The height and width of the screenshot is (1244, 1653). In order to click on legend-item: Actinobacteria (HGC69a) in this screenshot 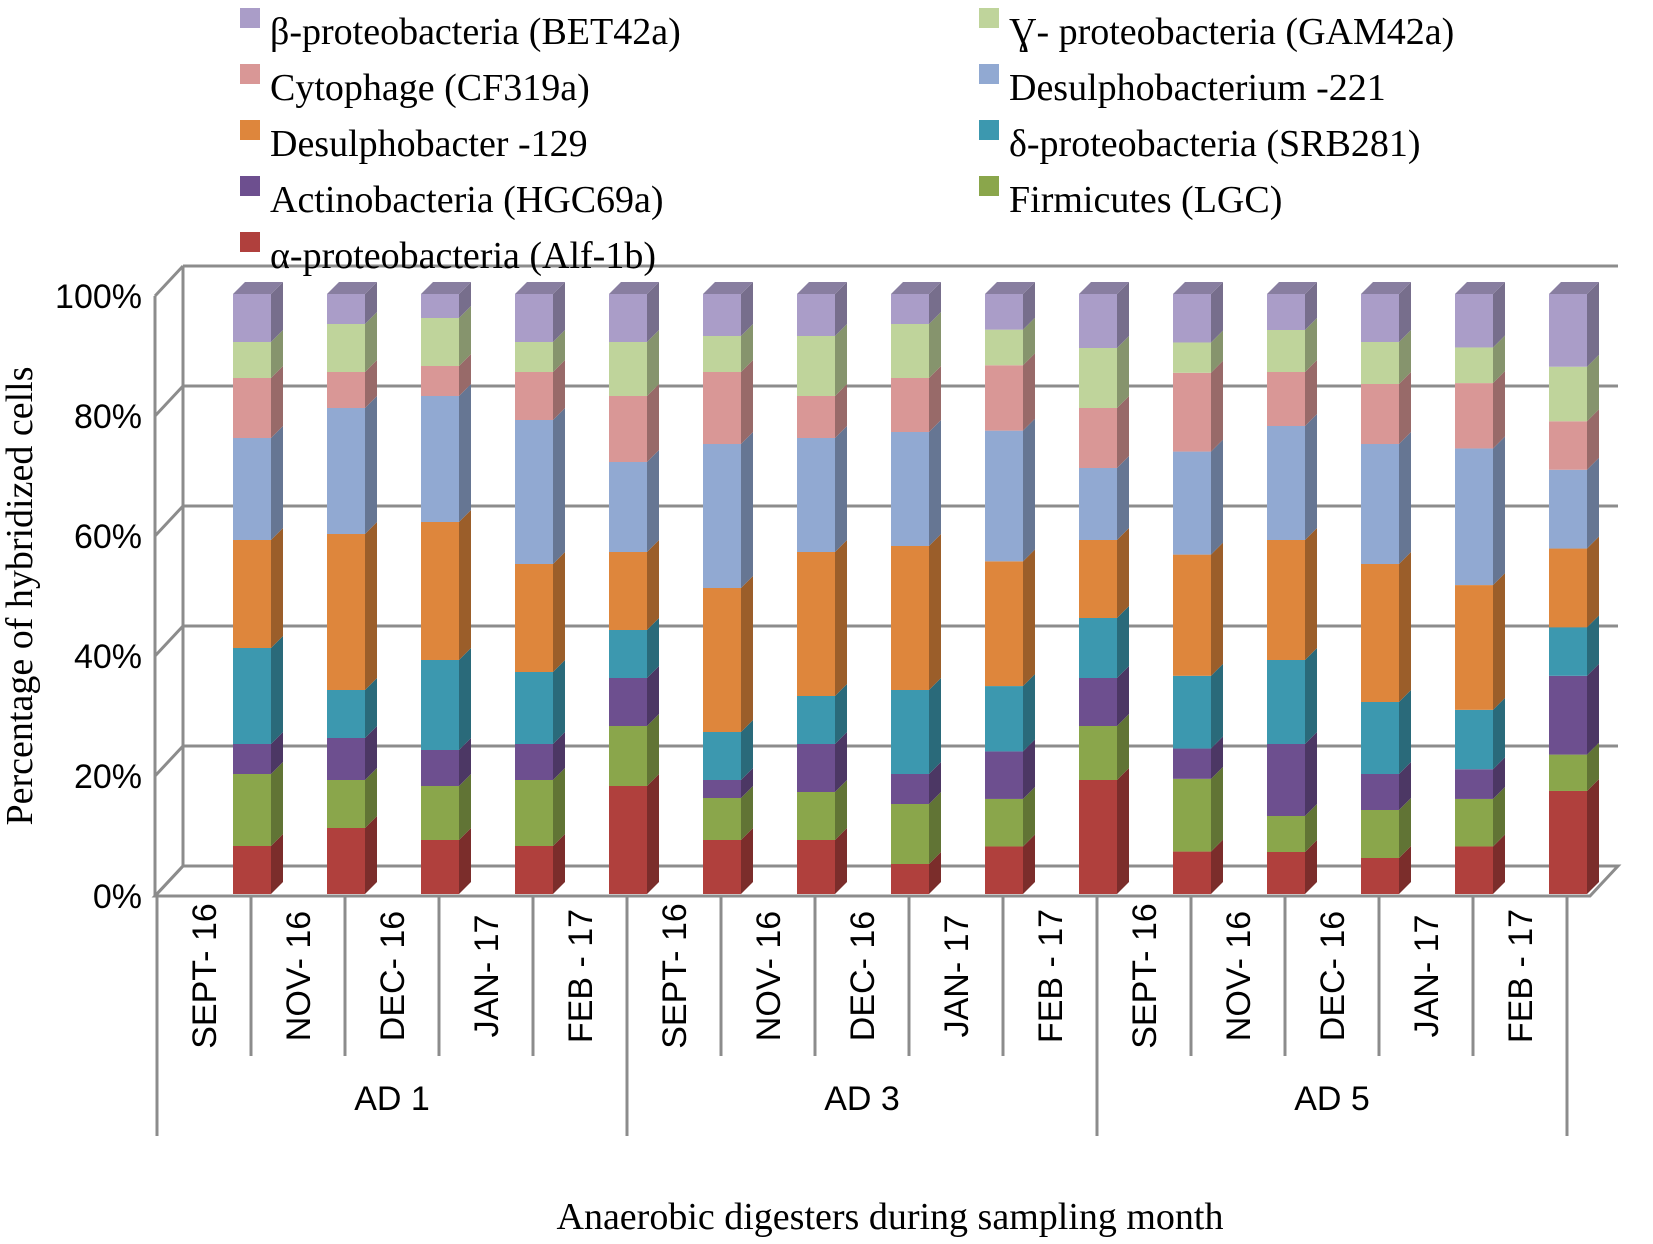, I will do `click(452, 198)`.